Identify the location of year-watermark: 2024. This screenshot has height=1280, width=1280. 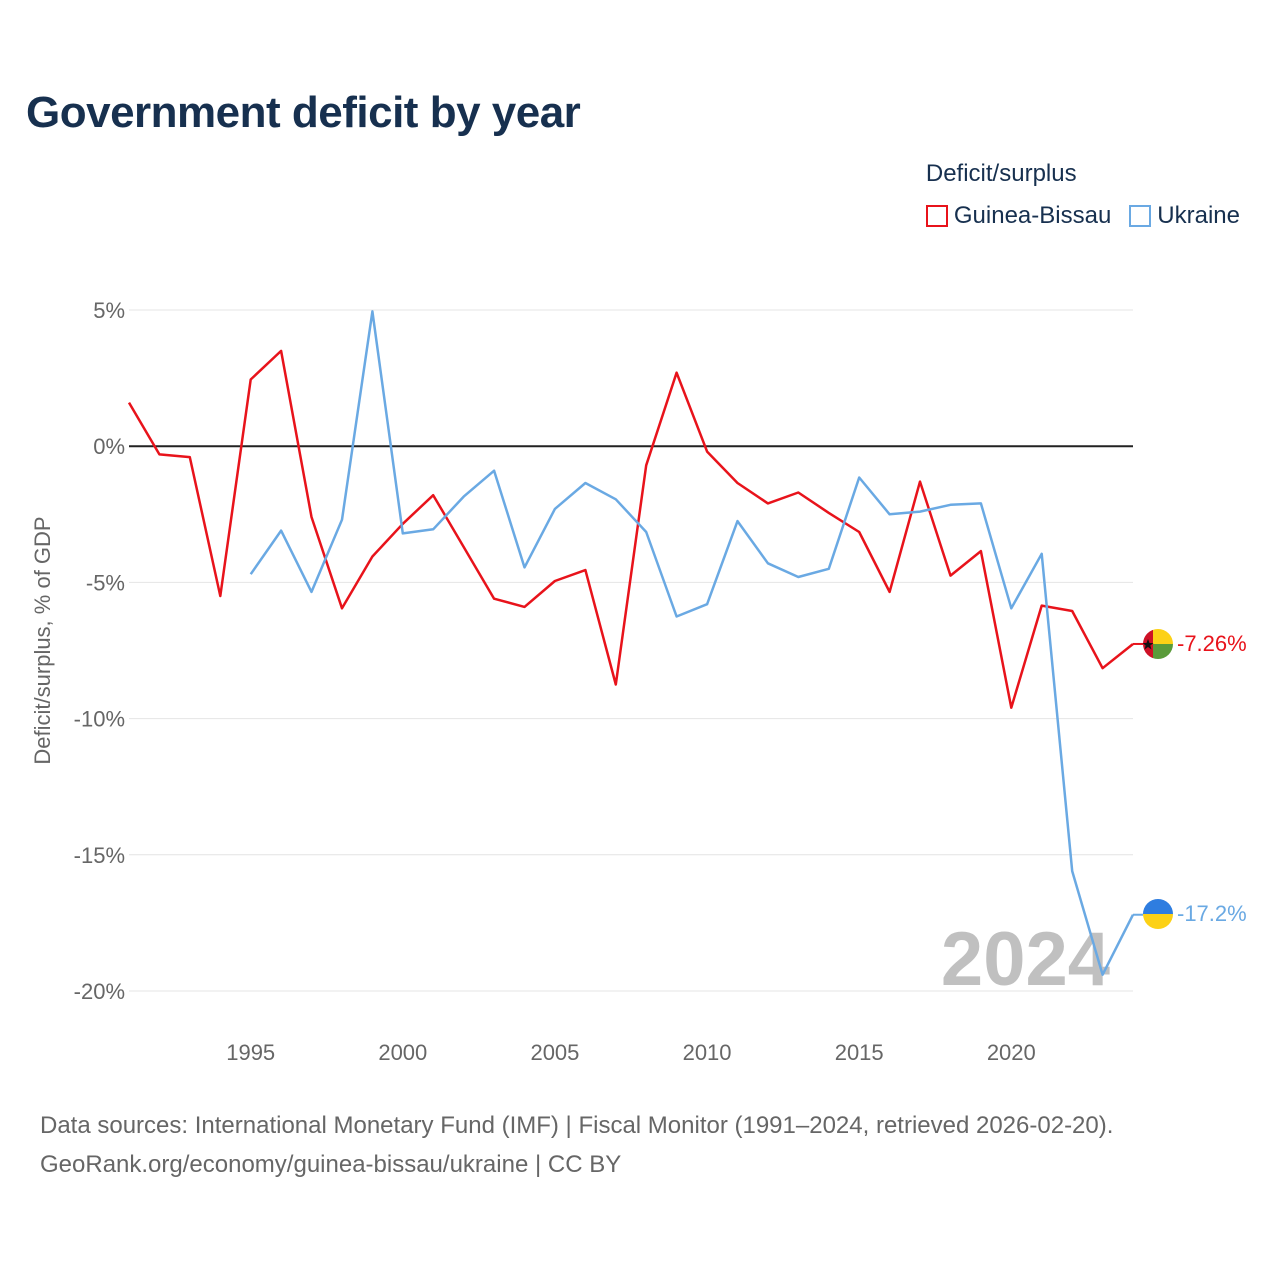
(1025, 959).